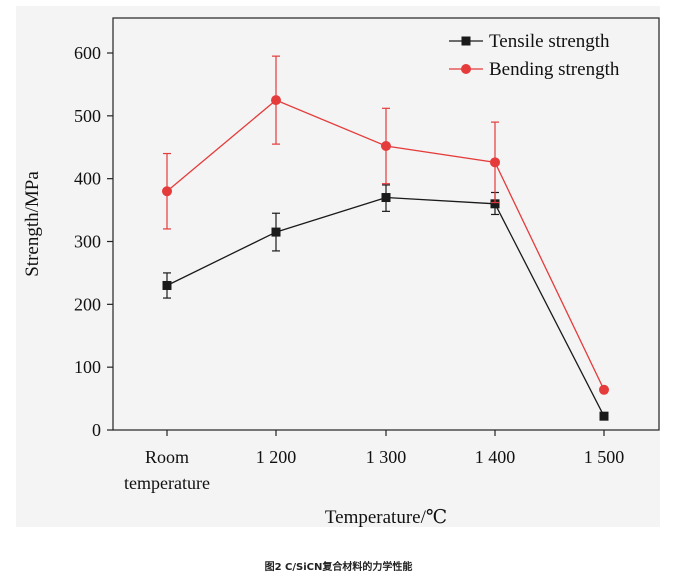 The width and height of the screenshot is (677, 582). I want to click on x-tick-label: temperature, so click(167, 483).